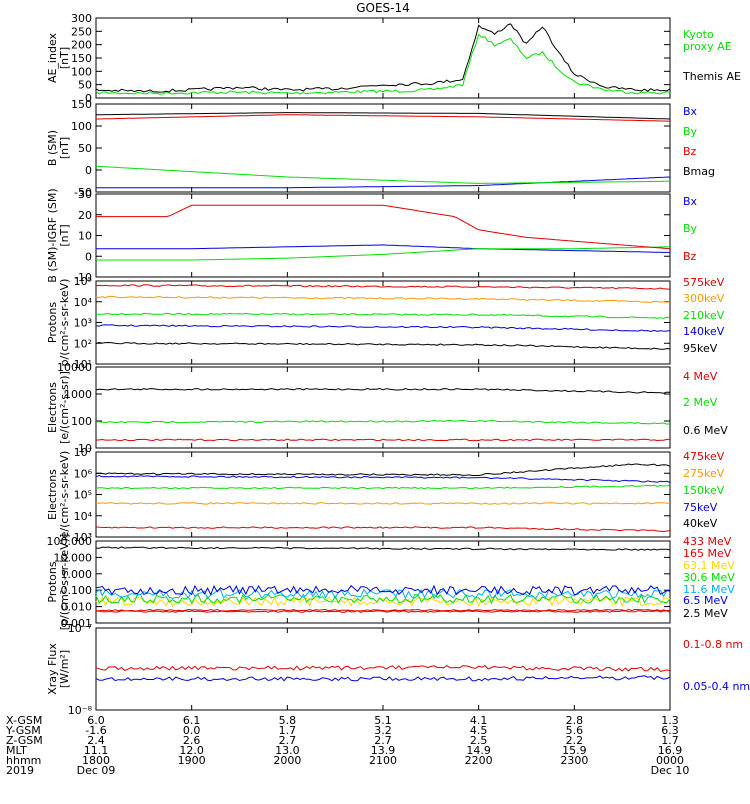  Describe the element at coordinates (479, 760) in the screenshot. I see `orbit-cell: 2200` at that location.